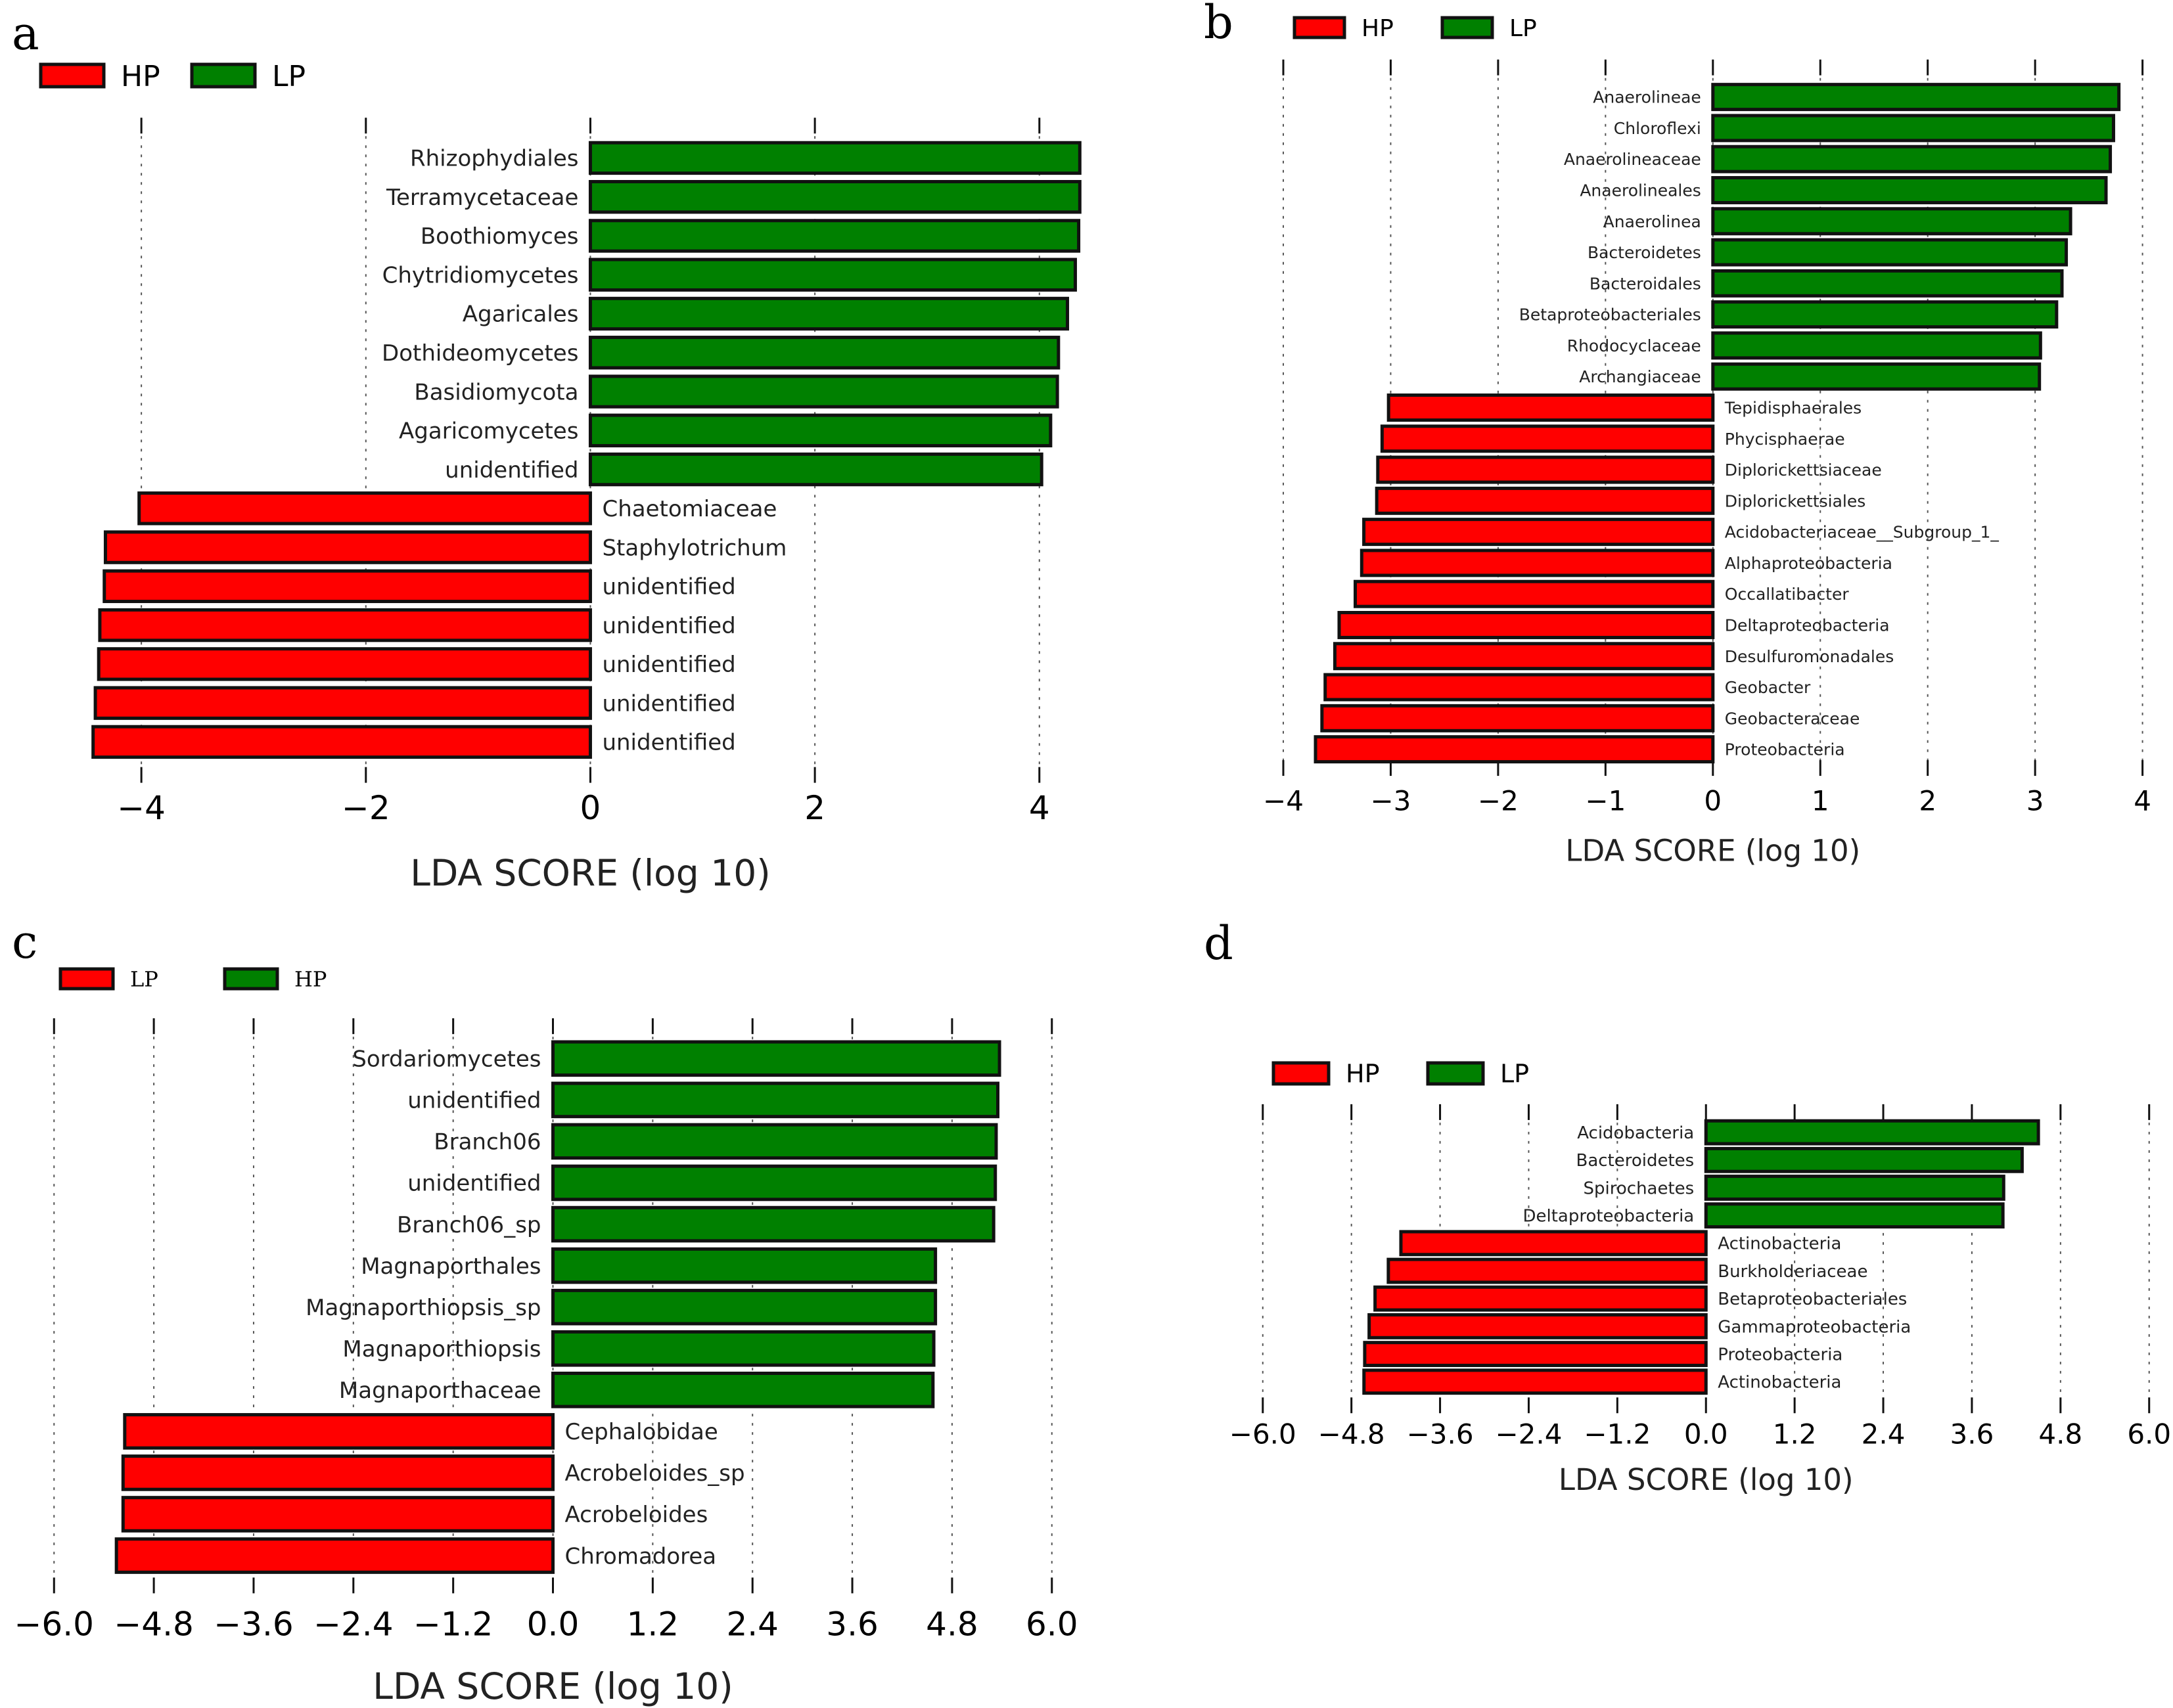 The height and width of the screenshot is (1708, 2173). I want to click on bar-label: Rhodocyclaceae, so click(1634, 345).